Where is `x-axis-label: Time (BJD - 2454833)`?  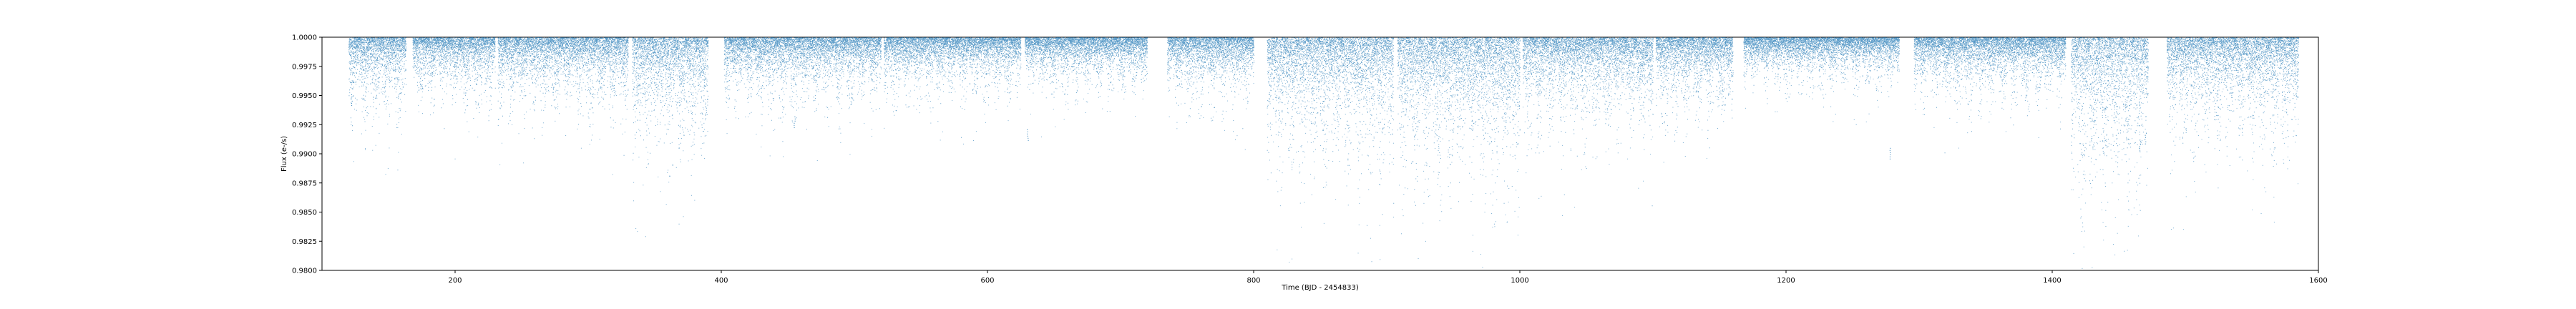
x-axis-label: Time (BJD - 2454833) is located at coordinates (1320, 288).